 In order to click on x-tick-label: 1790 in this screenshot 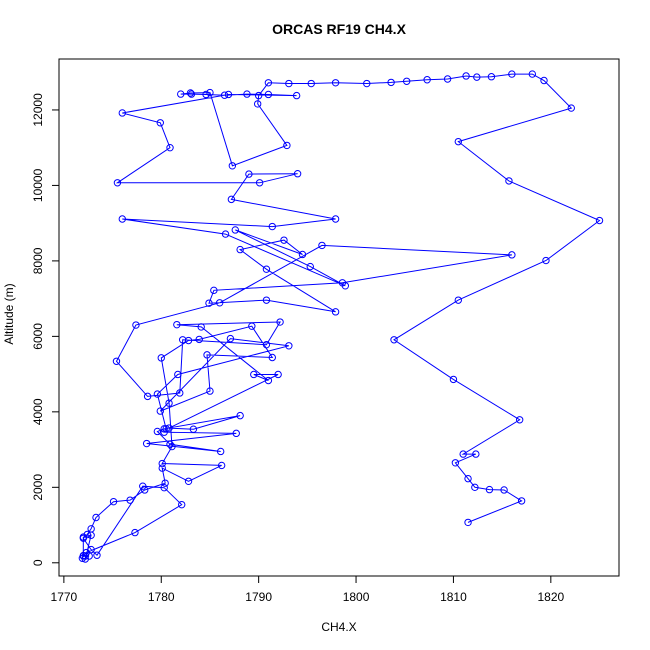, I will do `click(258, 597)`.